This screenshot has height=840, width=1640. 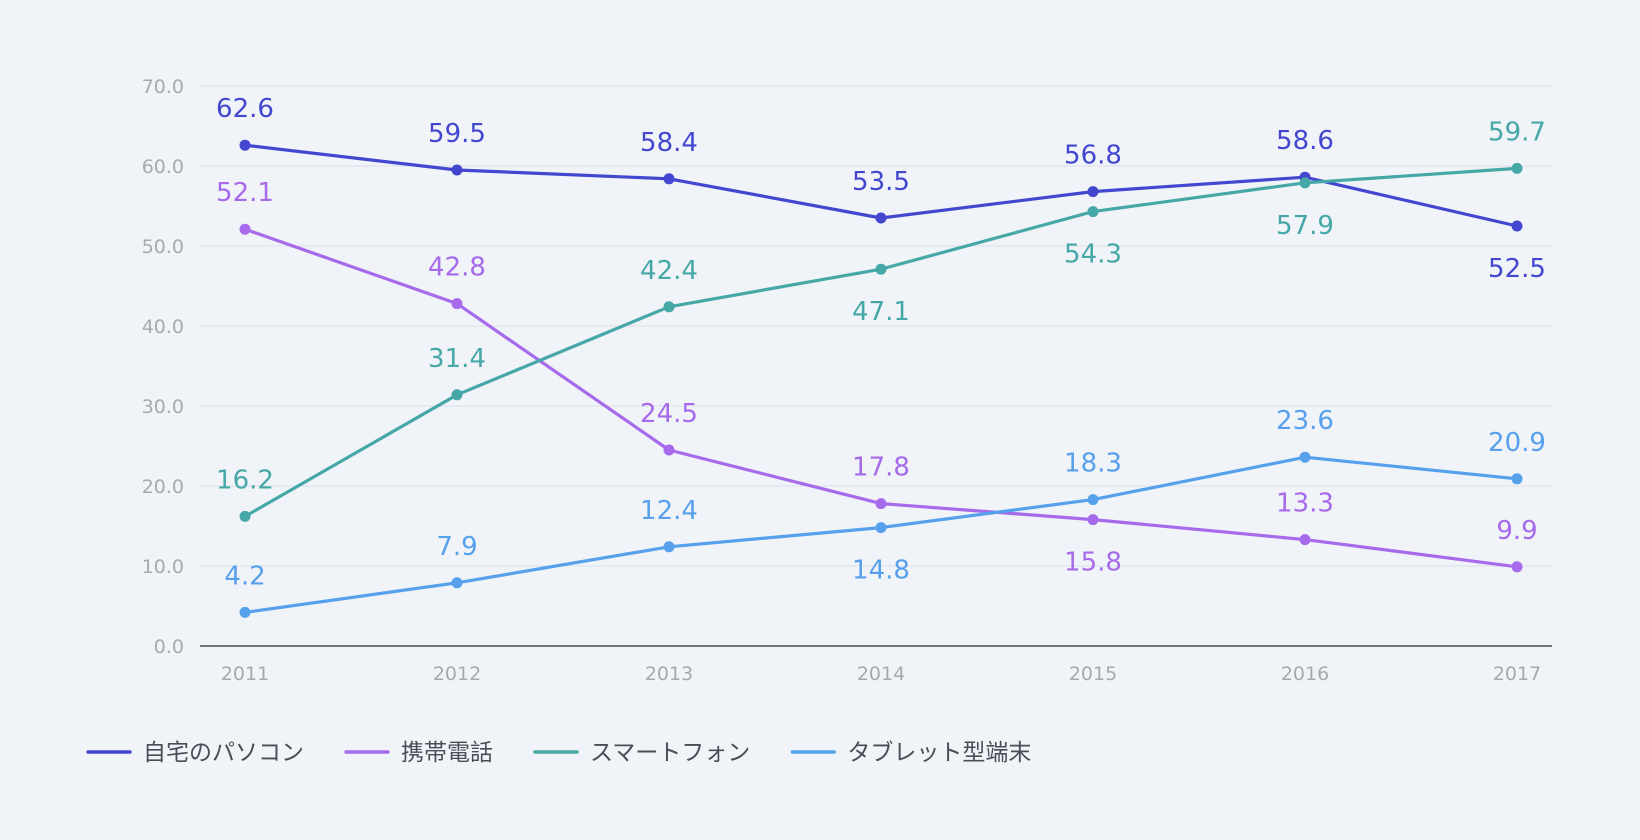 I want to click on legend-label: 携帯電話, so click(x=447, y=753).